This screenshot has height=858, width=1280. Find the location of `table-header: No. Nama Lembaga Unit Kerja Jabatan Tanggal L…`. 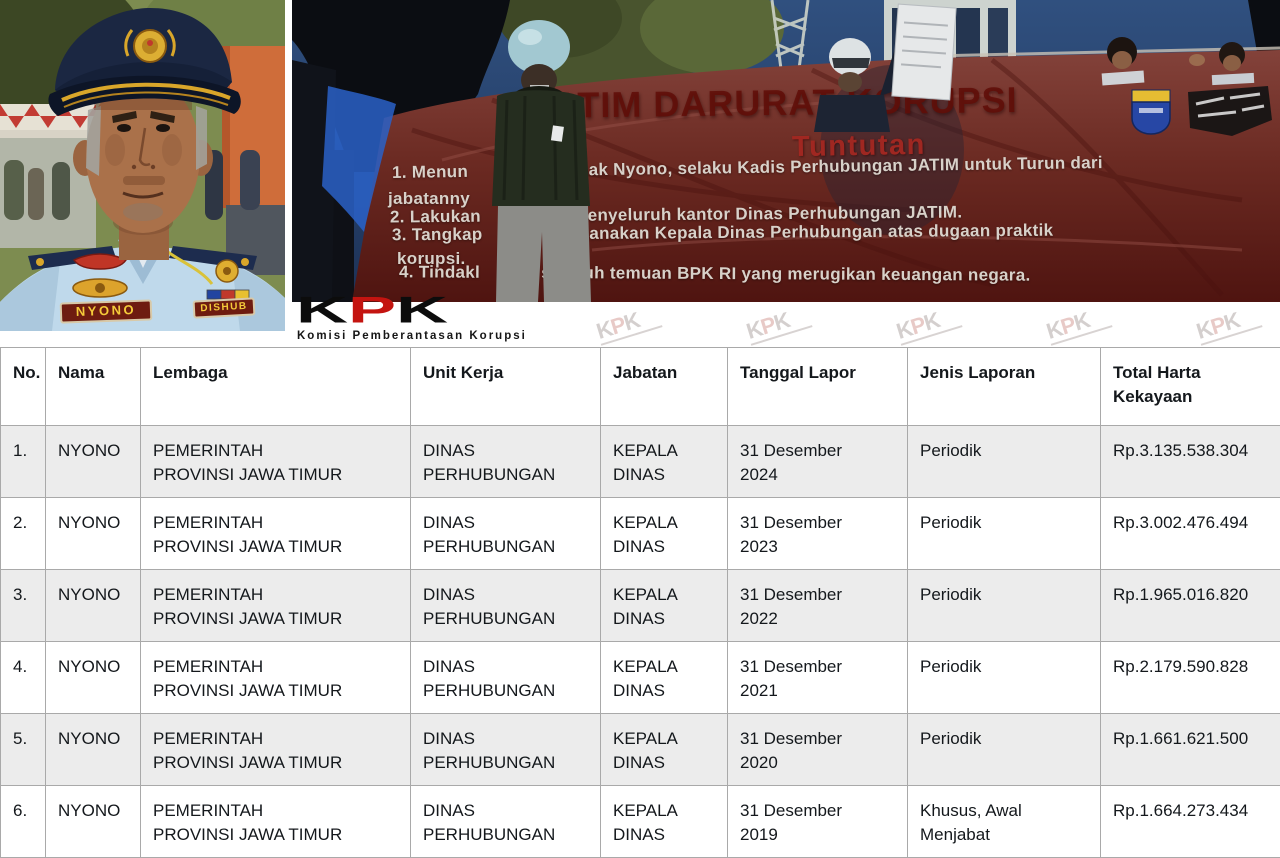

table-header: No. Nama Lembaga Unit Kerja Jabatan Tanggal L… is located at coordinates (640, 386).